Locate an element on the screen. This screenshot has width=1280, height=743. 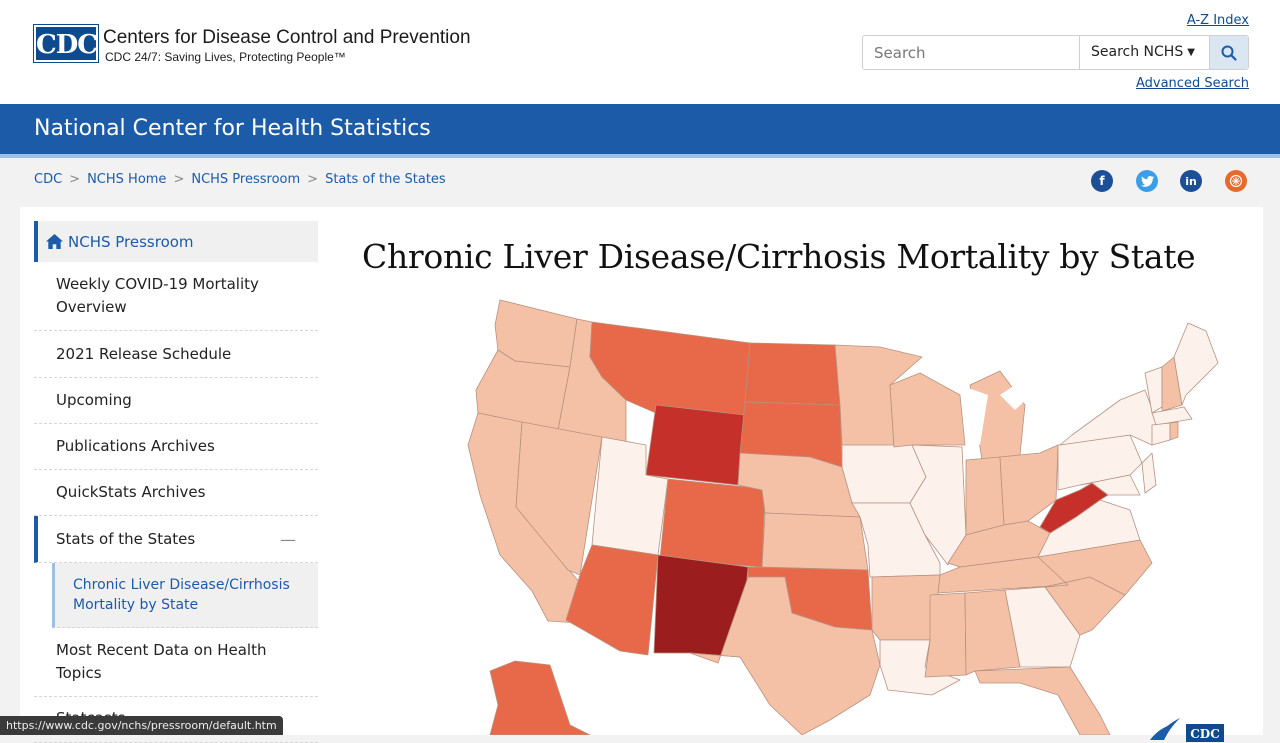
sidebar-item-publications-archives: Publications Archives is located at coordinates (176, 447).